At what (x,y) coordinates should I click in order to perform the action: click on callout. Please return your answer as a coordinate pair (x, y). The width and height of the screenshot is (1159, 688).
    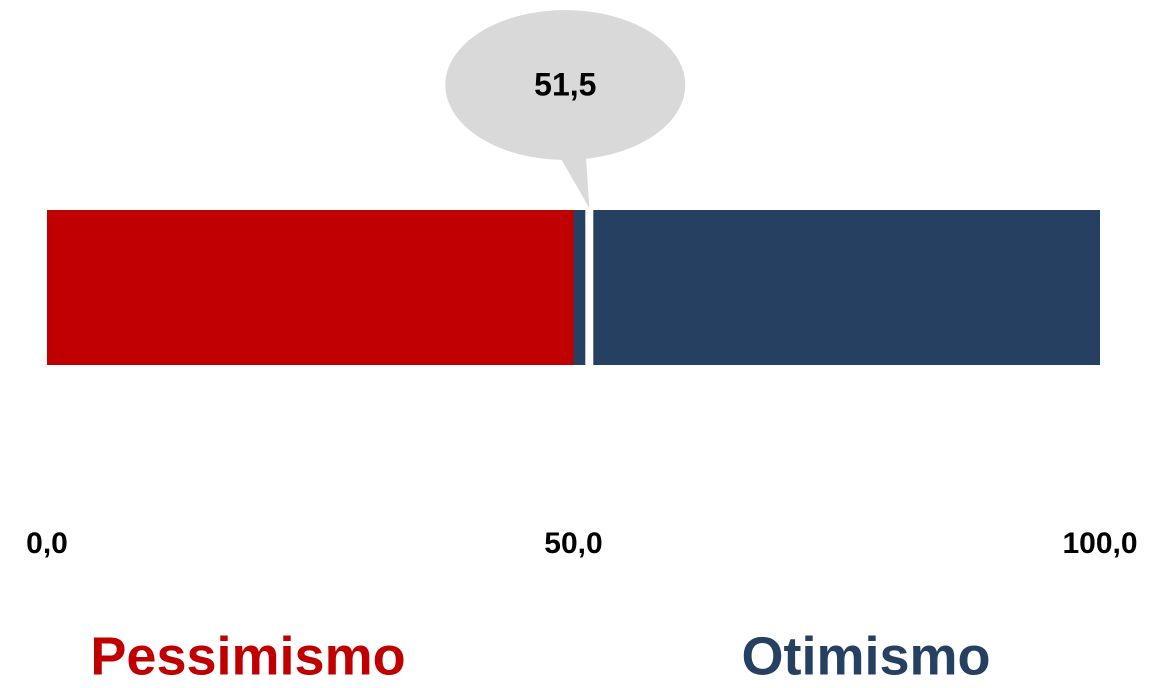
    Looking at the image, I should click on (565, 85).